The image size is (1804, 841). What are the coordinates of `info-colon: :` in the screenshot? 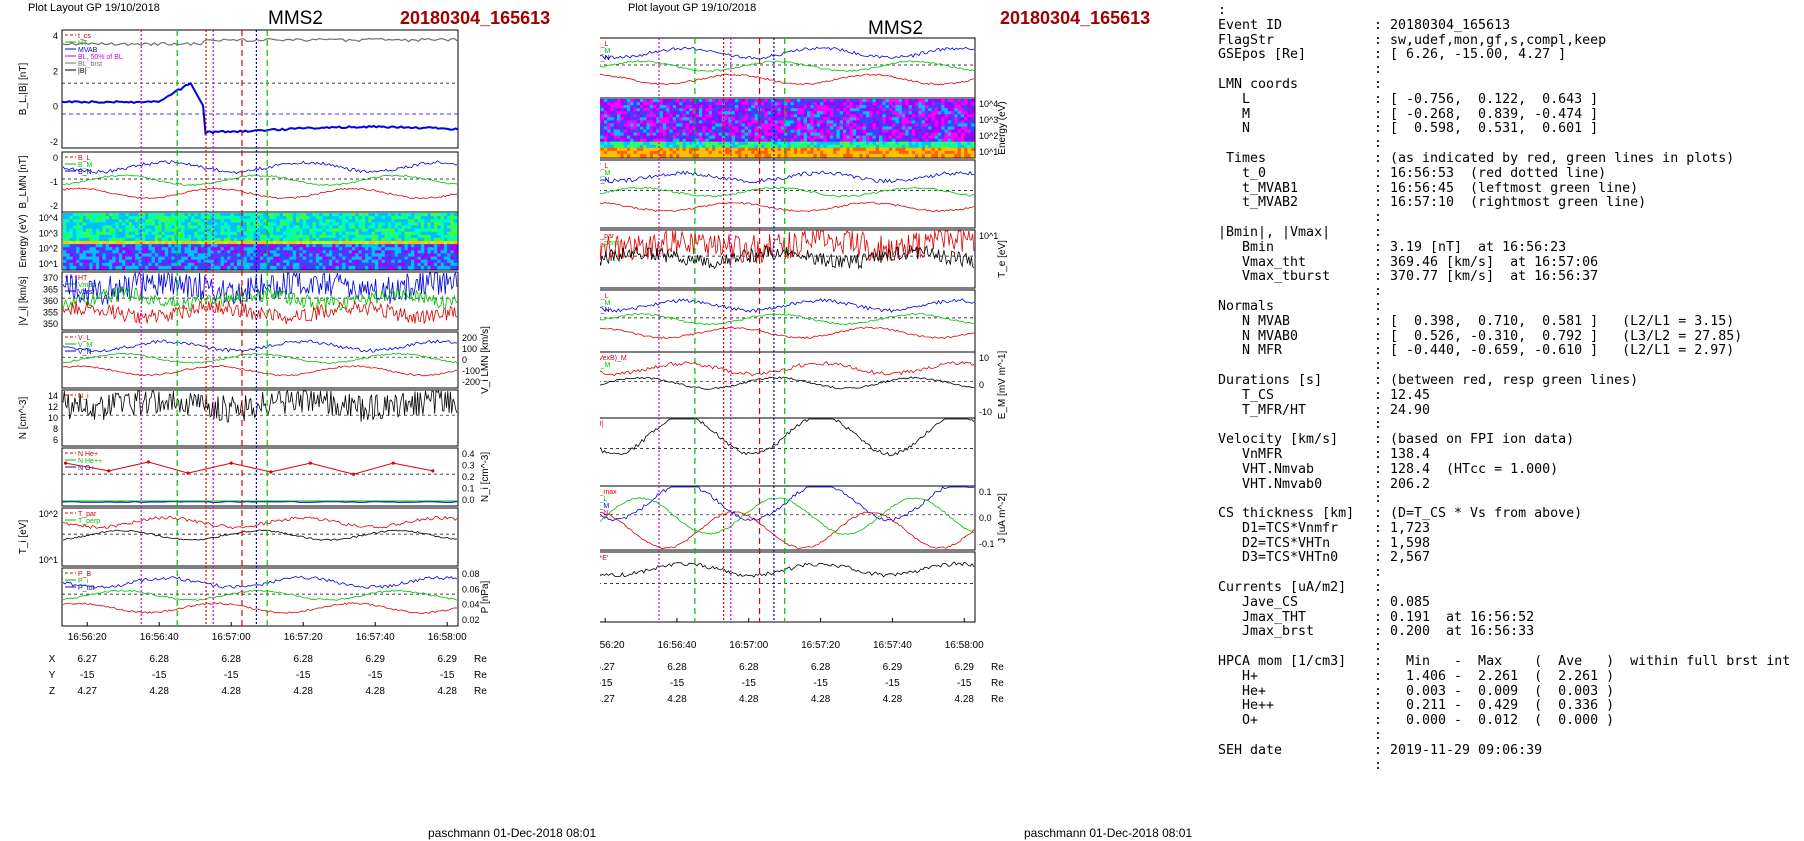 It's located at (1378, 706).